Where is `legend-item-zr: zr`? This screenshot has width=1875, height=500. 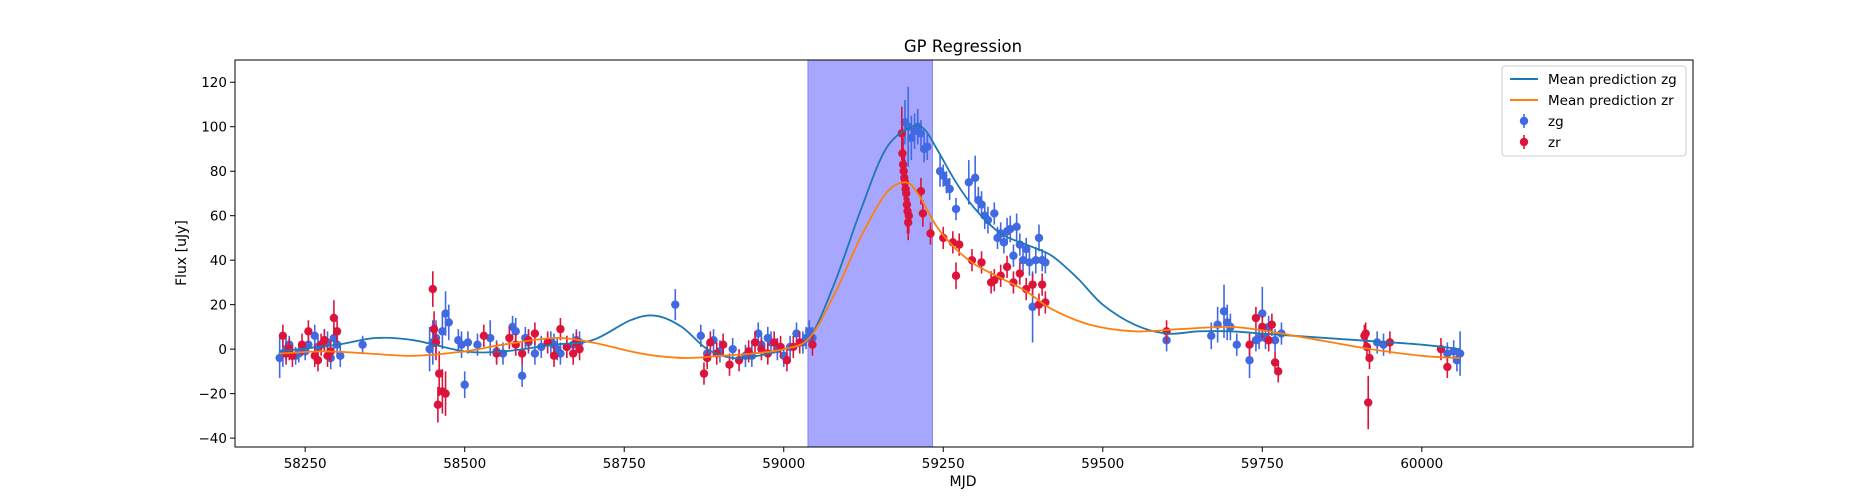
legend-item-zr: zr is located at coordinates (1540, 143).